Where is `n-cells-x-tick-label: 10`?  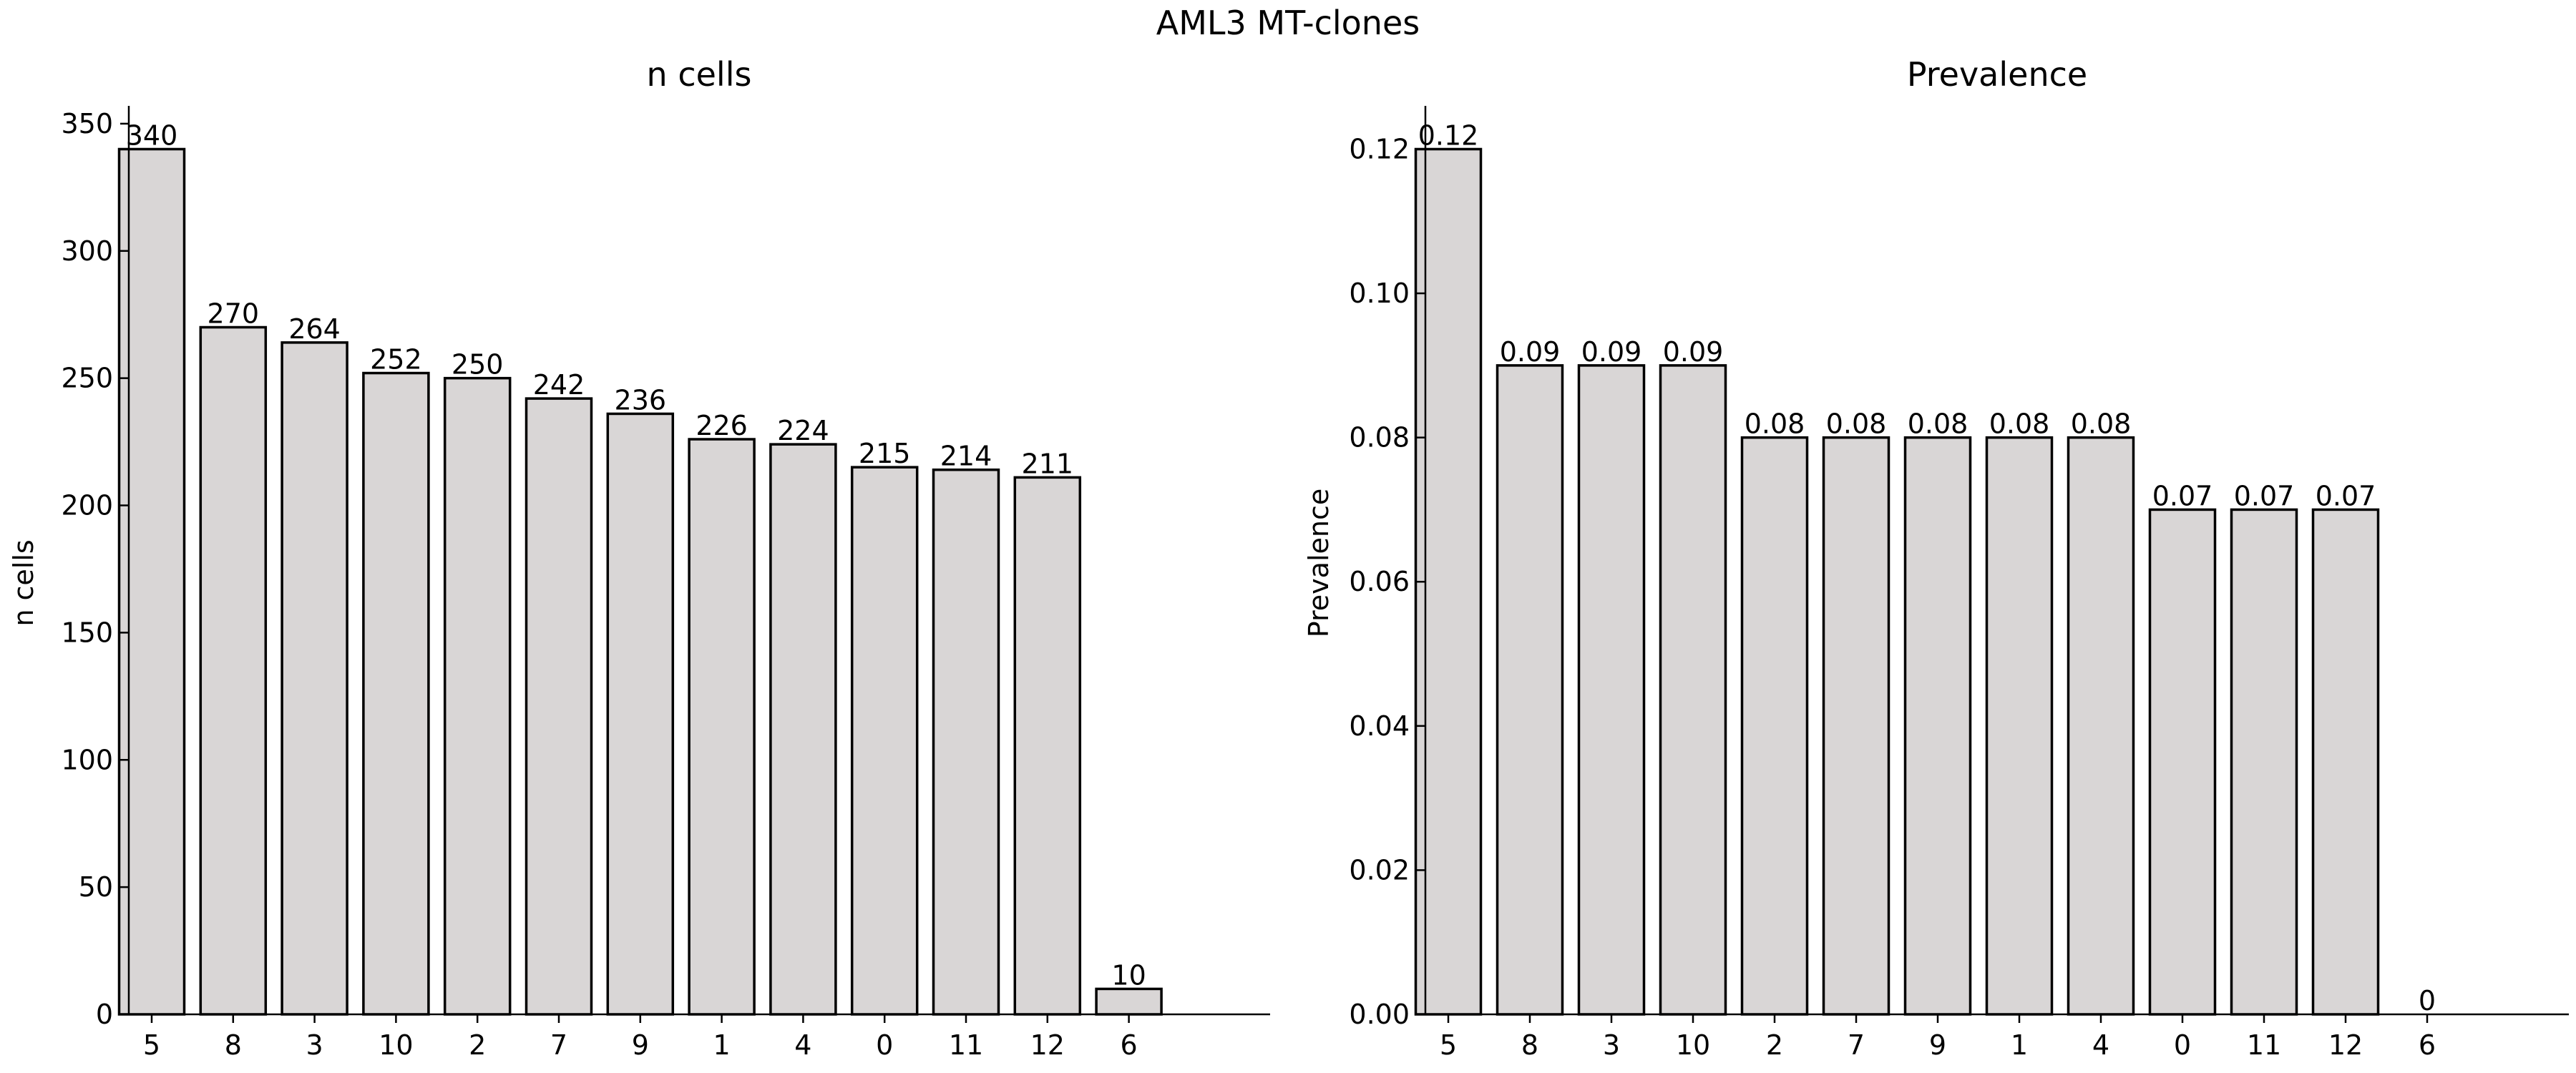
n-cells-x-tick-label: 10 is located at coordinates (396, 1045).